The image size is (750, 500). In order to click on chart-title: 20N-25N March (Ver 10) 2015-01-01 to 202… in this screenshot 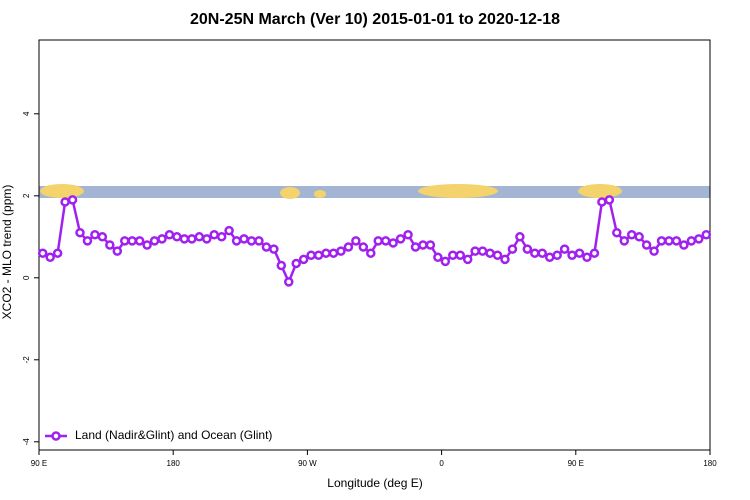, I will do `click(375, 19)`.